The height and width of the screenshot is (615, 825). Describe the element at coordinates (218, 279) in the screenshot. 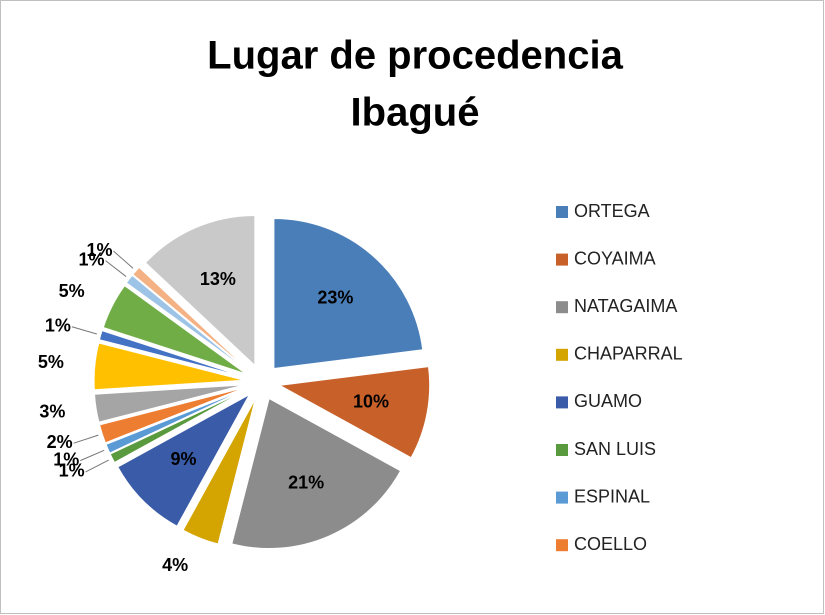

I see `data-label: 13%` at that location.